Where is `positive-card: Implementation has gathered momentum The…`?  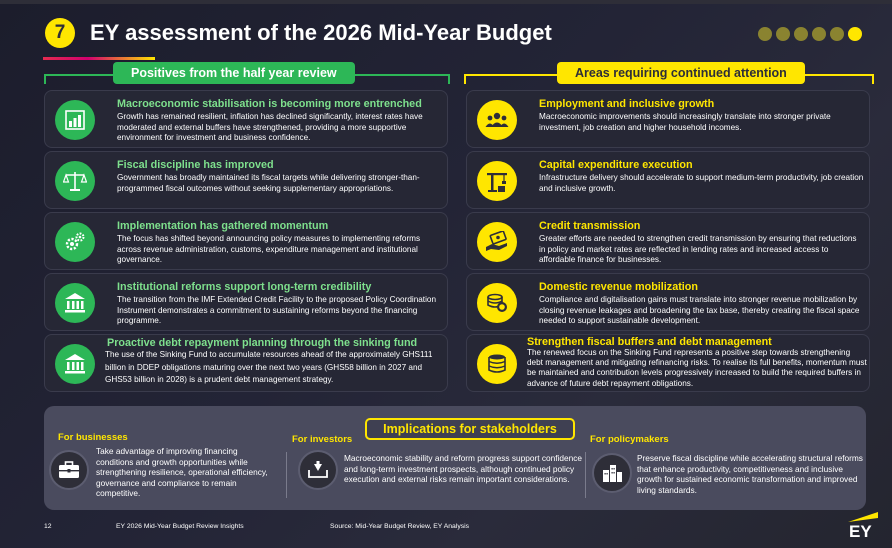
positive-card: Implementation has gathered momentum The… is located at coordinates (246, 241).